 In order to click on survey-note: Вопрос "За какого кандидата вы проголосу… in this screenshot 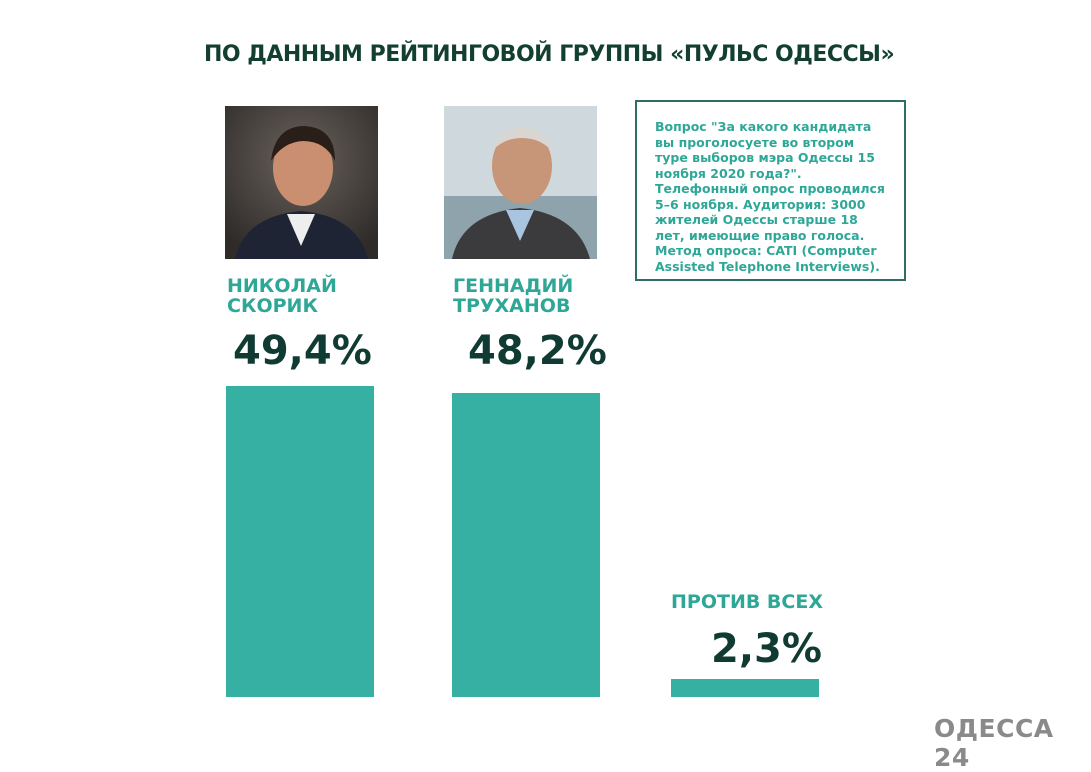, I will do `click(770, 190)`.